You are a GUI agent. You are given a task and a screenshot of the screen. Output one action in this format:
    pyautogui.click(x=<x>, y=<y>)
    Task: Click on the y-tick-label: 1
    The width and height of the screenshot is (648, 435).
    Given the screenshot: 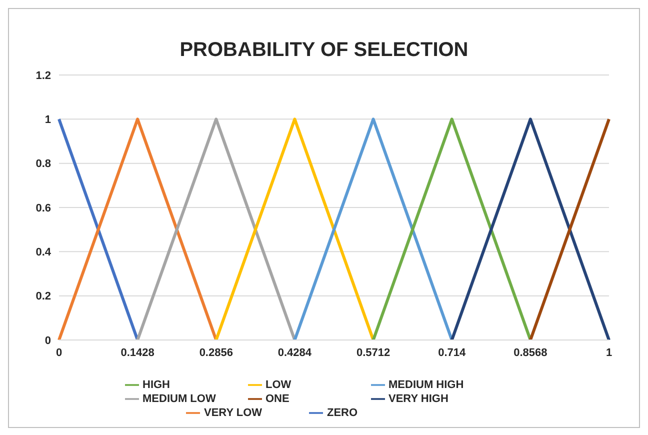 What is the action you would take?
    pyautogui.click(x=47, y=120)
    